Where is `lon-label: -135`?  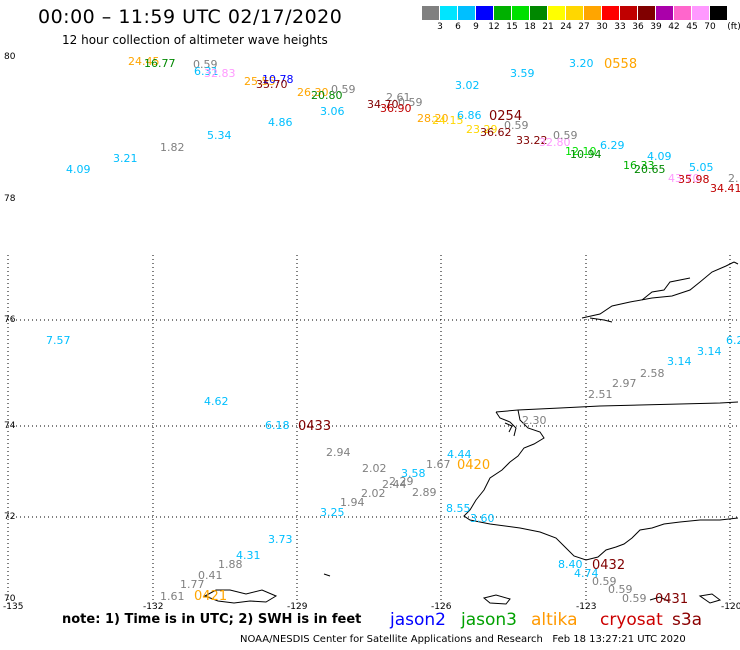
lon-label: -135 is located at coordinates (13, 607).